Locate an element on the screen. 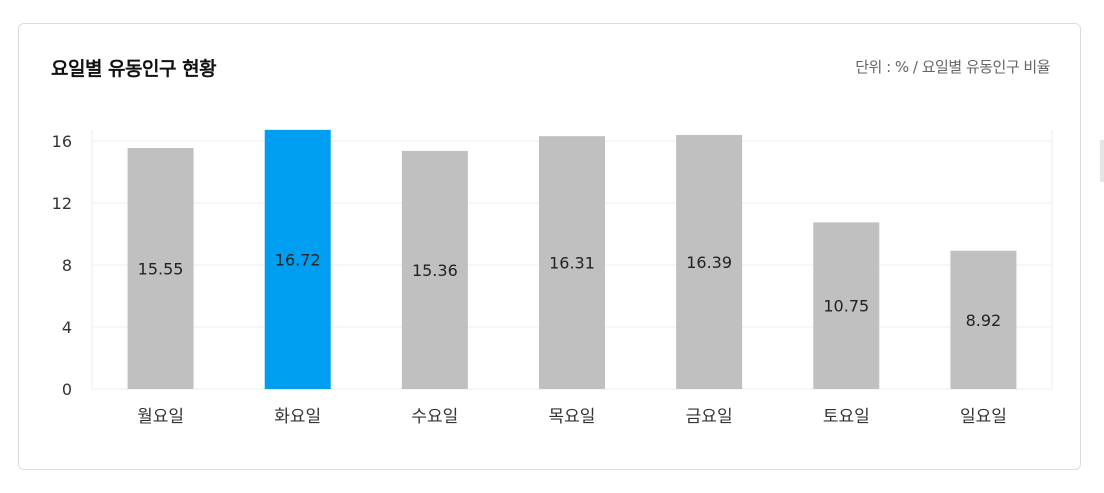 This screenshot has height=493, width=1104. y-tick-label: 16 is located at coordinates (62, 141).